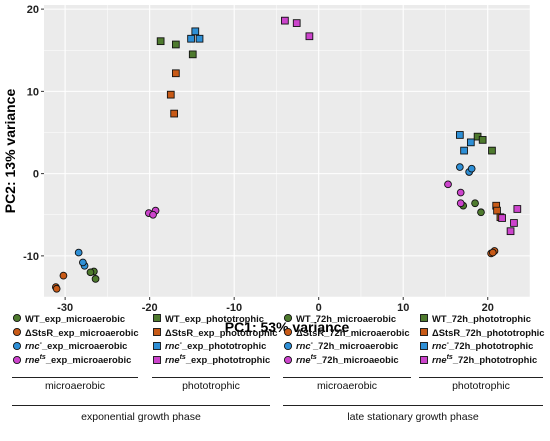  I want to click on divider-exp-phototrophic, so click(211, 377).